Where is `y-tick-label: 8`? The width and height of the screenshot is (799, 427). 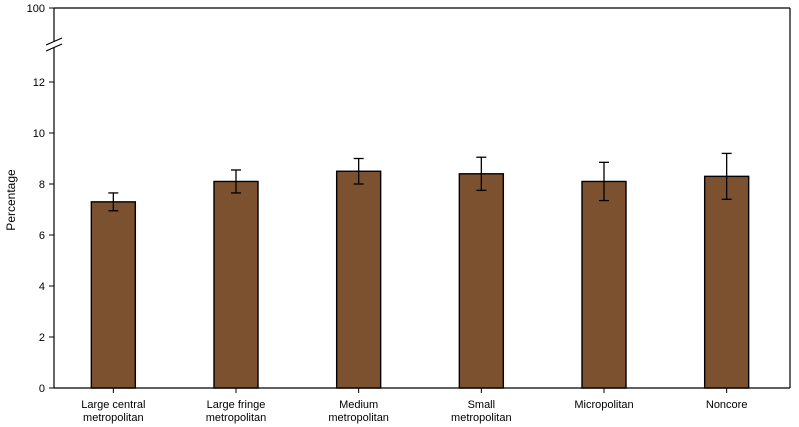 y-tick-label: 8 is located at coordinates (42, 185).